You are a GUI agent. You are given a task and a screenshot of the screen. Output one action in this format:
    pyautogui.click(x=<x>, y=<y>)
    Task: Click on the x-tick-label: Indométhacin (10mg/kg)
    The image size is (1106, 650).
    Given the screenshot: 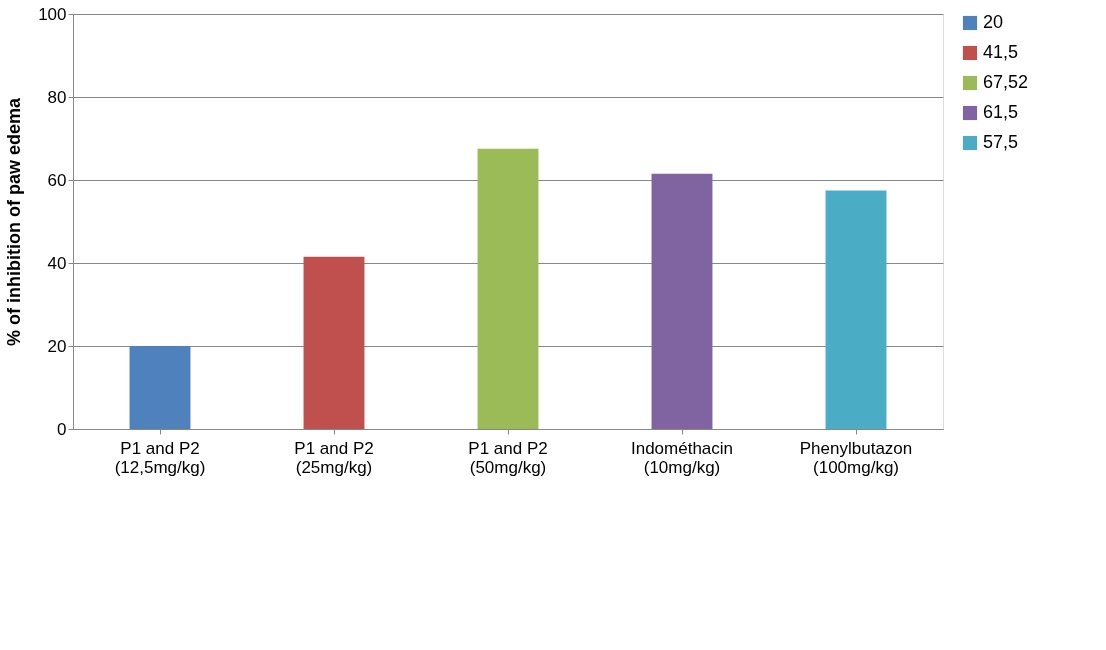 What is the action you would take?
    pyautogui.click(x=682, y=457)
    